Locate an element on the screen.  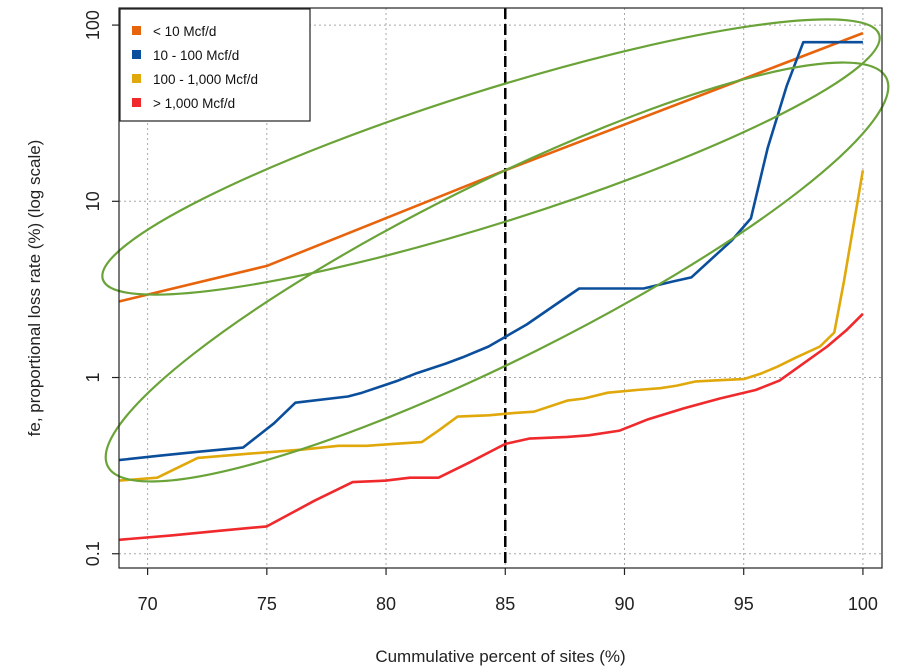
x-axis-title: Cummulative percent of sites (%) is located at coordinates (500, 656).